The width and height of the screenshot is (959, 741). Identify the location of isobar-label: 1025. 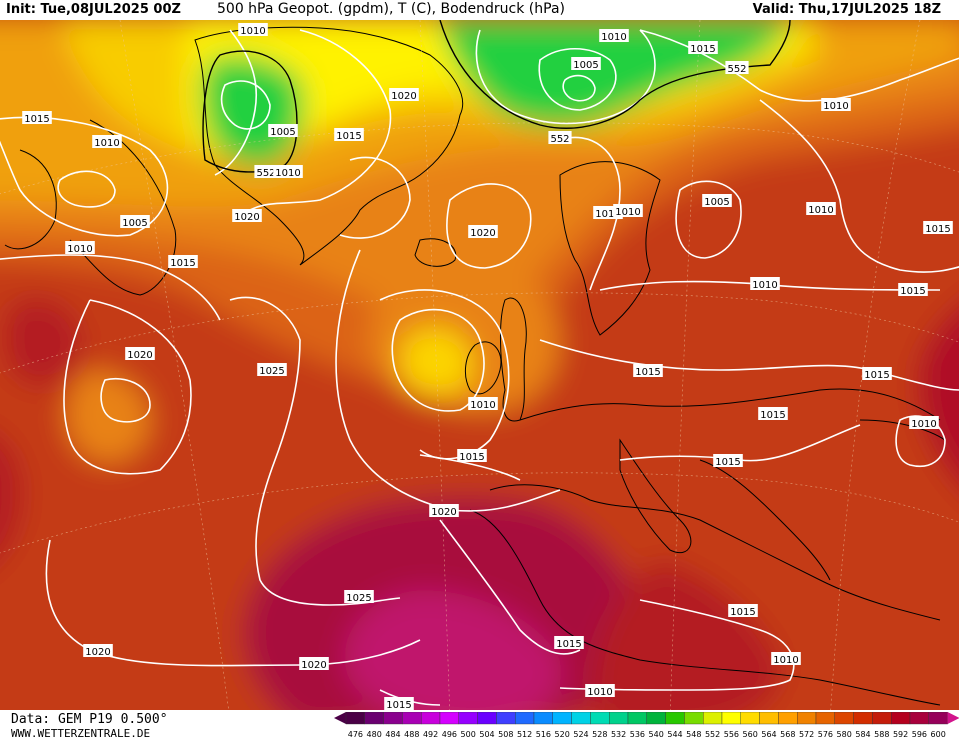
(359, 597).